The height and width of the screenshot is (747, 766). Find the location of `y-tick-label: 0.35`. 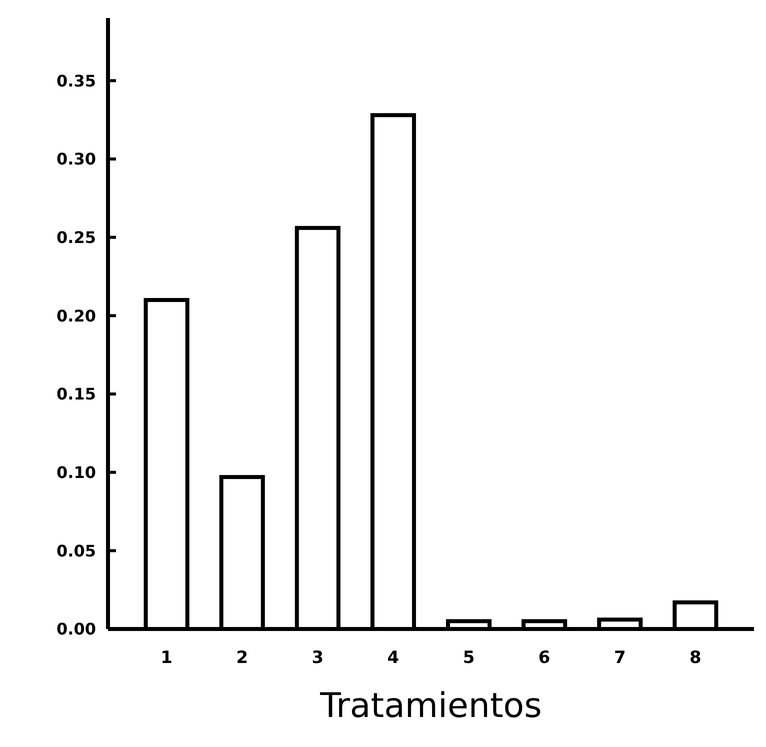

y-tick-label: 0.35 is located at coordinates (76, 80).